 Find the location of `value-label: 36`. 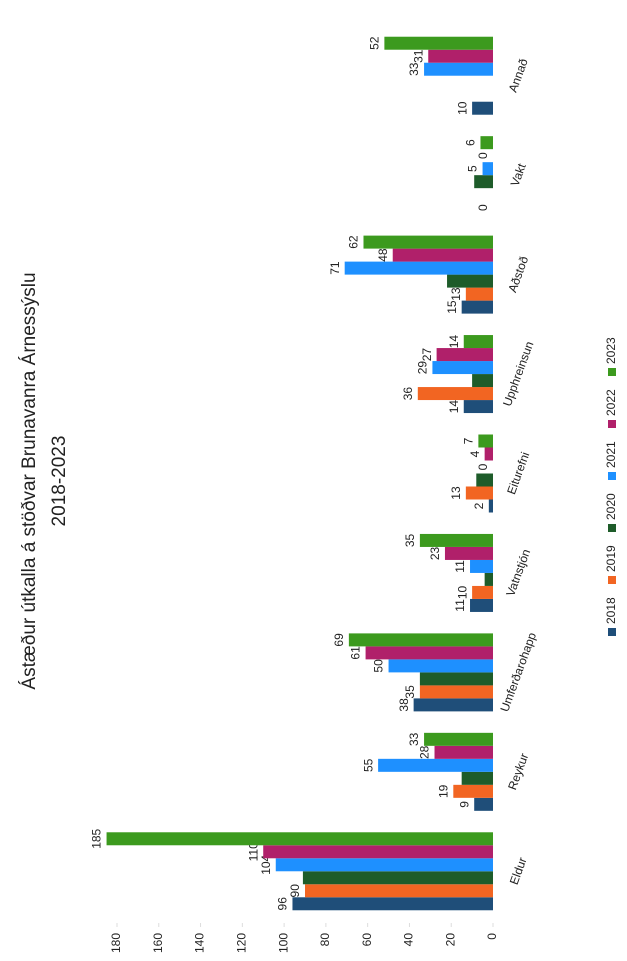

value-label: 36 is located at coordinates (408, 394).